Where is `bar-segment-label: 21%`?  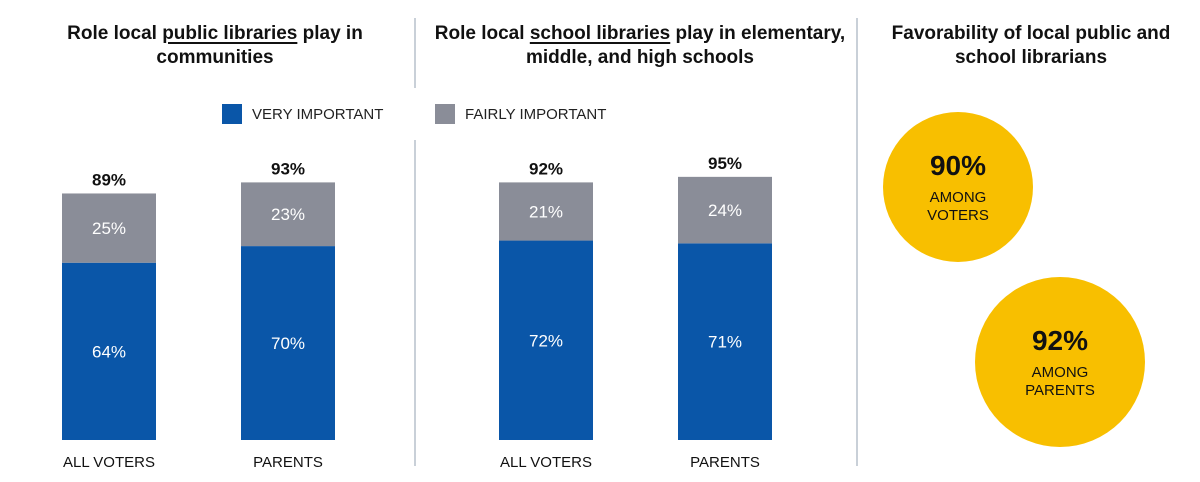 bar-segment-label: 21% is located at coordinates (546, 211).